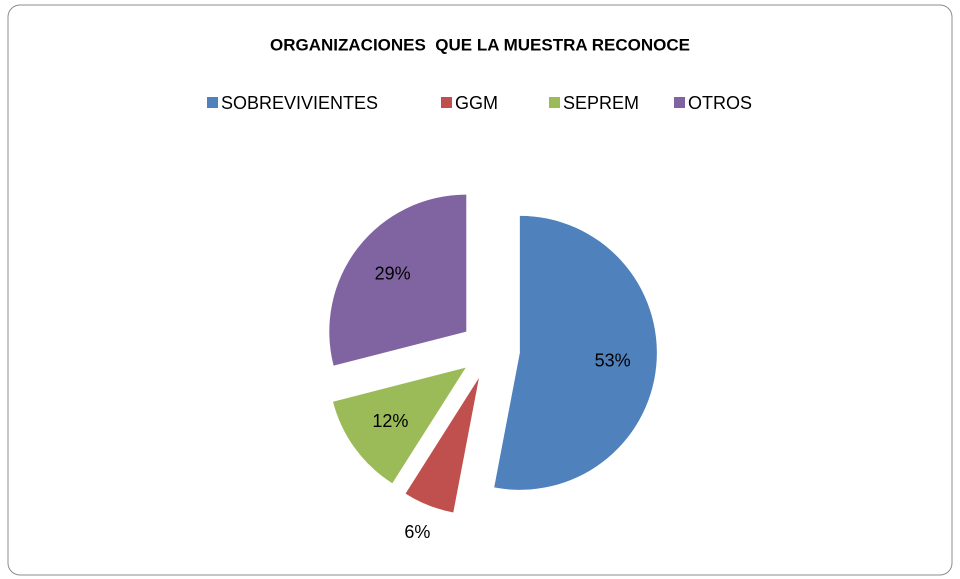 The width and height of the screenshot is (960, 579). What do you see at coordinates (601, 103) in the screenshot?
I see `legend-label: SEPREM` at bounding box center [601, 103].